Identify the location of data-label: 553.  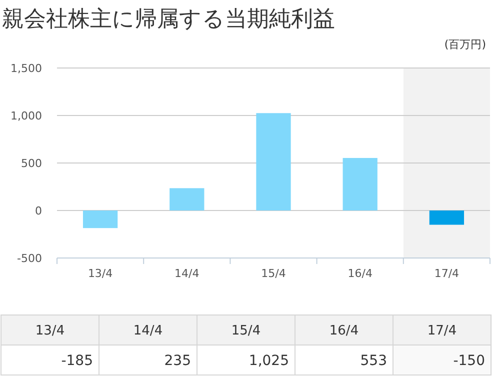
(373, 360).